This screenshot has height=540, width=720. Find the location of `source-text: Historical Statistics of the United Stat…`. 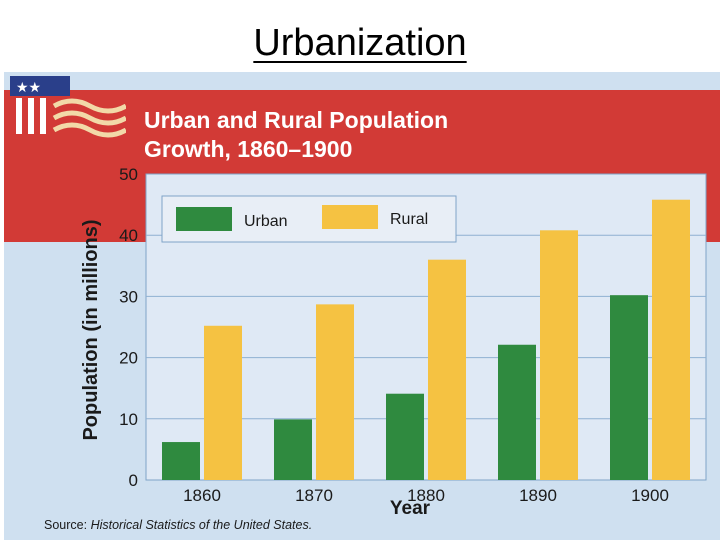

source-text: Historical Statistics of the United Stat… is located at coordinates (201, 525).